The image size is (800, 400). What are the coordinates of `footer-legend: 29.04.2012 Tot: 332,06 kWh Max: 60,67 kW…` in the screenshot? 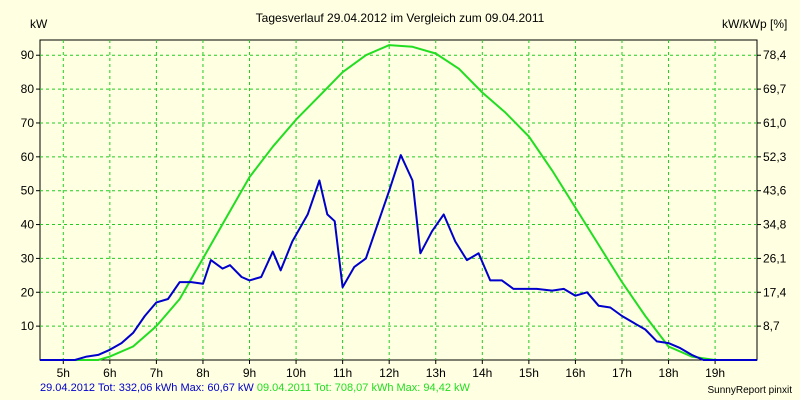 It's located at (255, 388).